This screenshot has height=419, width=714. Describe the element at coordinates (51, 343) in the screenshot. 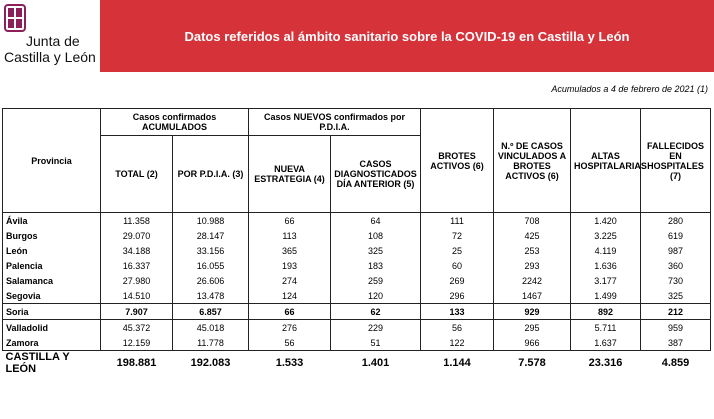

I see `table-cell: Zamora` at that location.